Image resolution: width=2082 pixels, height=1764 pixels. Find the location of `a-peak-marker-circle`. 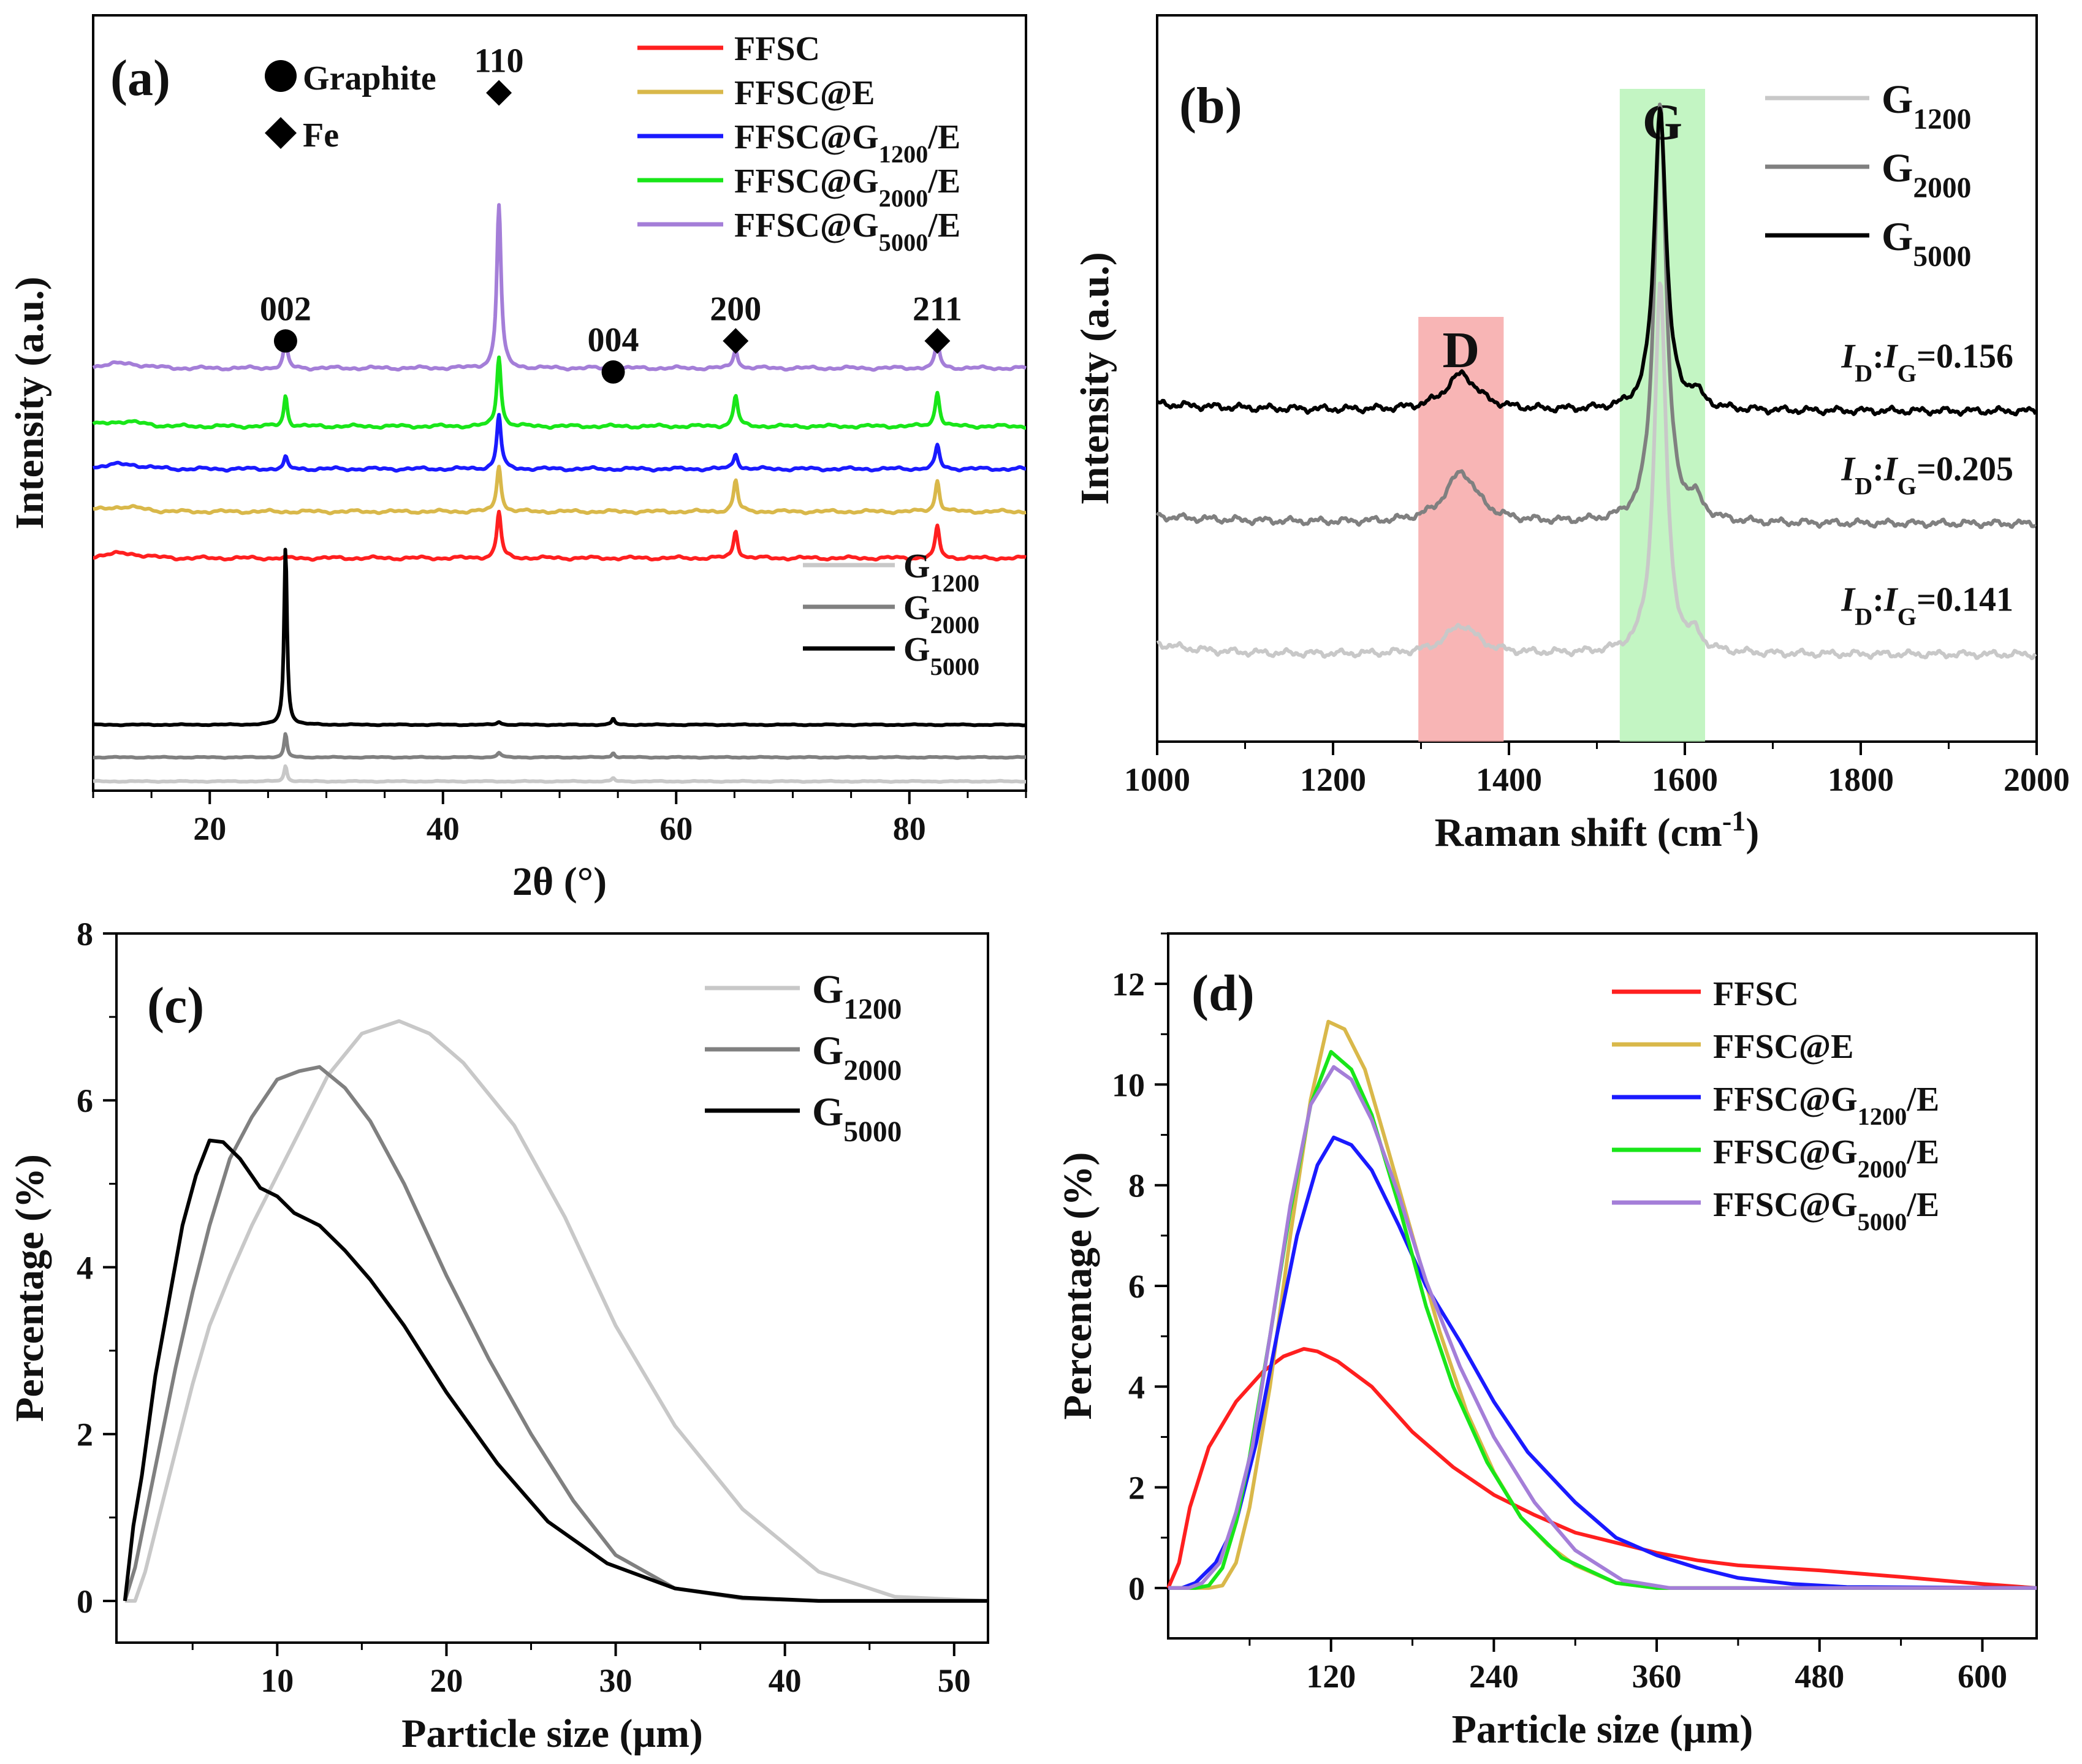

a-peak-marker-circle is located at coordinates (613, 372).